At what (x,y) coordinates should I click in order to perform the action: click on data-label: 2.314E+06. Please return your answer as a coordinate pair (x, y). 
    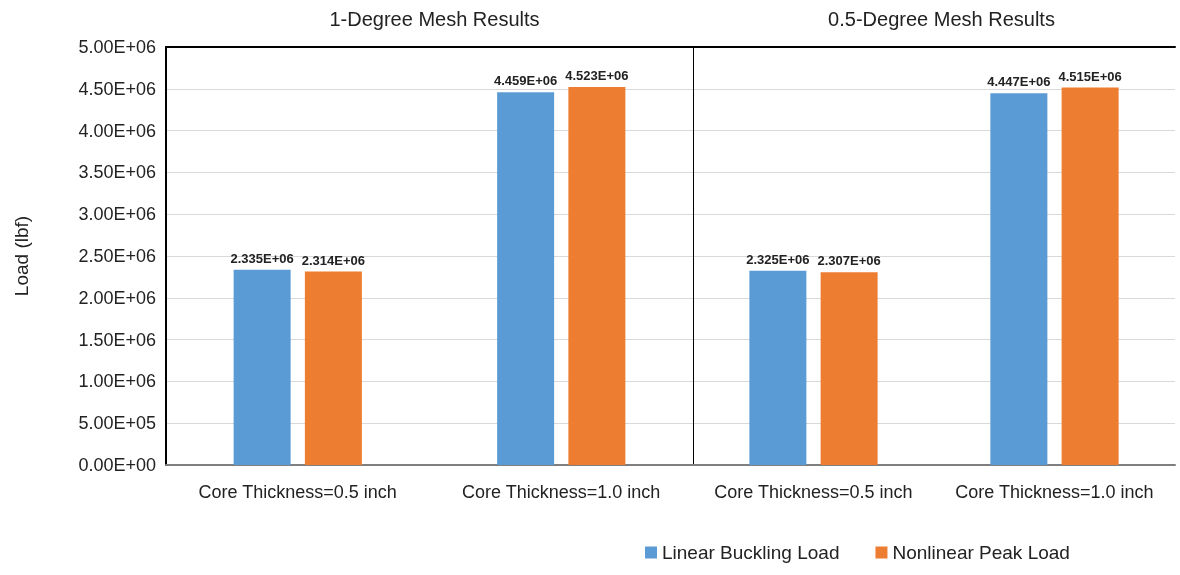
    Looking at the image, I should click on (333, 260).